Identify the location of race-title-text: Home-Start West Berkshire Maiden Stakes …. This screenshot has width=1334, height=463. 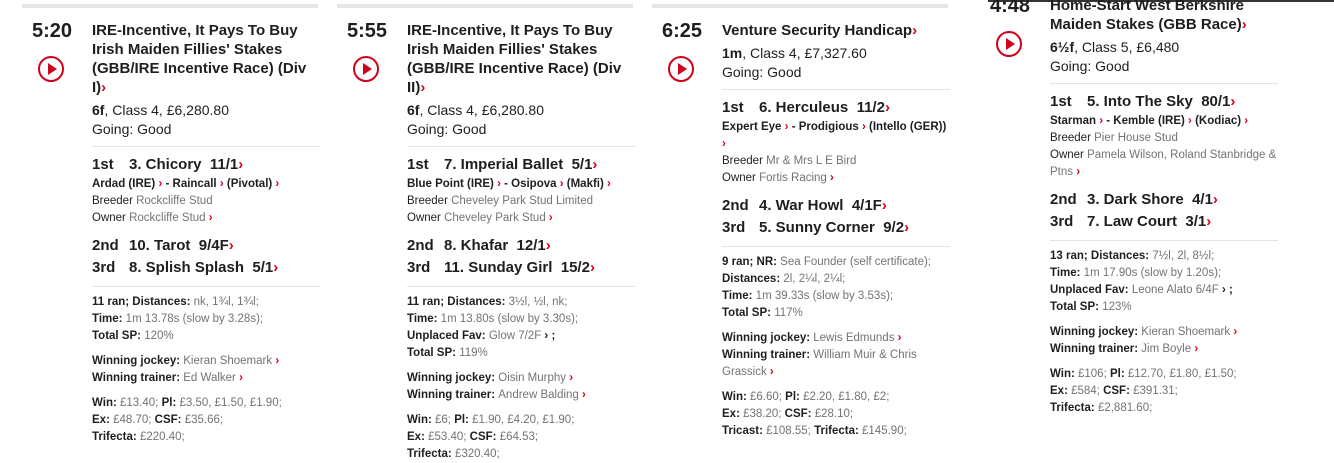
(1147, 16).